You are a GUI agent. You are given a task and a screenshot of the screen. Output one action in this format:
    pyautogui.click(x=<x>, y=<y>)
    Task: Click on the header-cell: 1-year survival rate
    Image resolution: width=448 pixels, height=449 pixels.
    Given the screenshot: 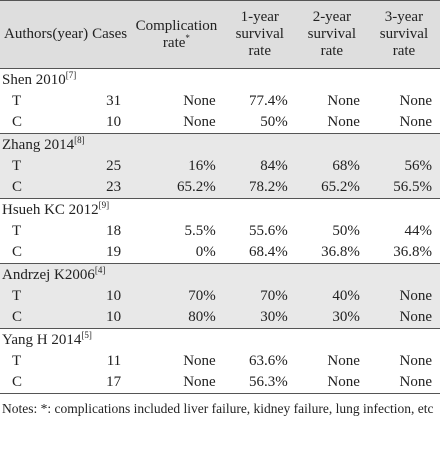 What is the action you would take?
    pyautogui.click(x=259, y=34)
    